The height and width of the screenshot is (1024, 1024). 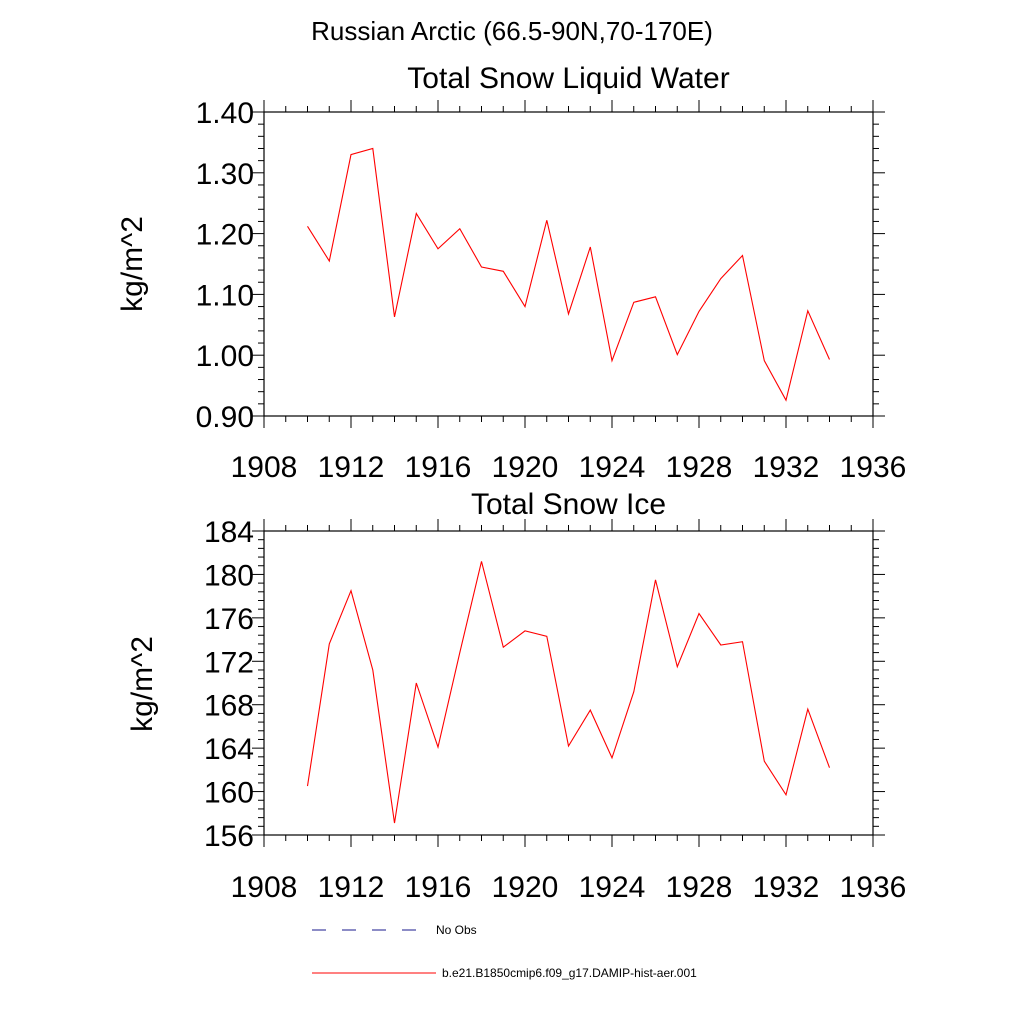 I want to click on y-tick-label: 1.40, so click(x=225, y=113).